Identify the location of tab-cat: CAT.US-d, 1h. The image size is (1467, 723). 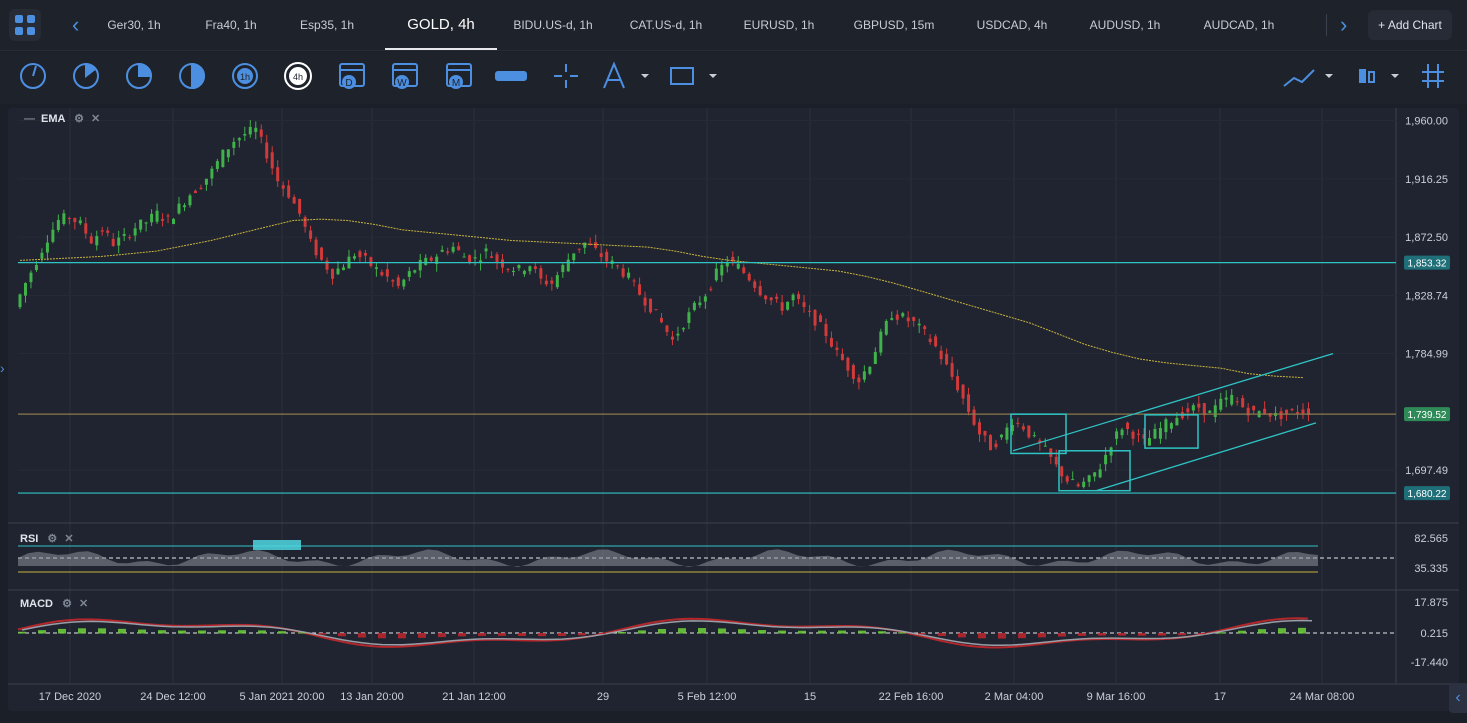
(666, 25).